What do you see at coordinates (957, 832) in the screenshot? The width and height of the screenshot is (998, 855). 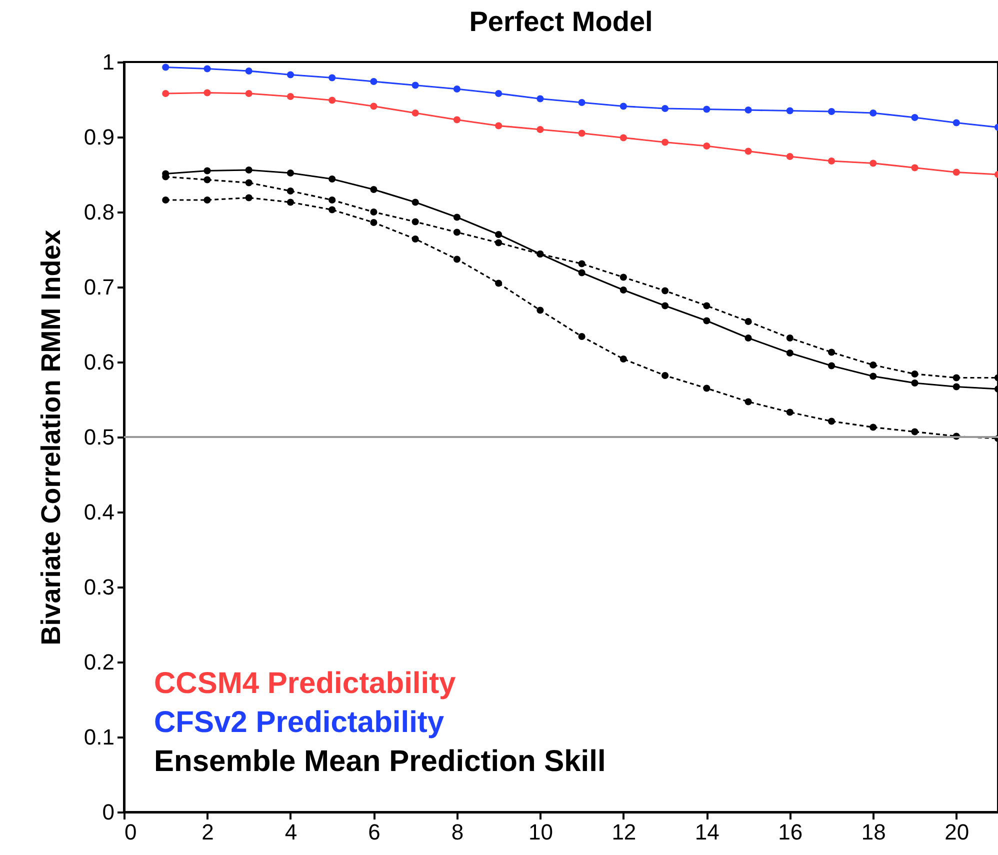 I see `x-tick-label: 20` at bounding box center [957, 832].